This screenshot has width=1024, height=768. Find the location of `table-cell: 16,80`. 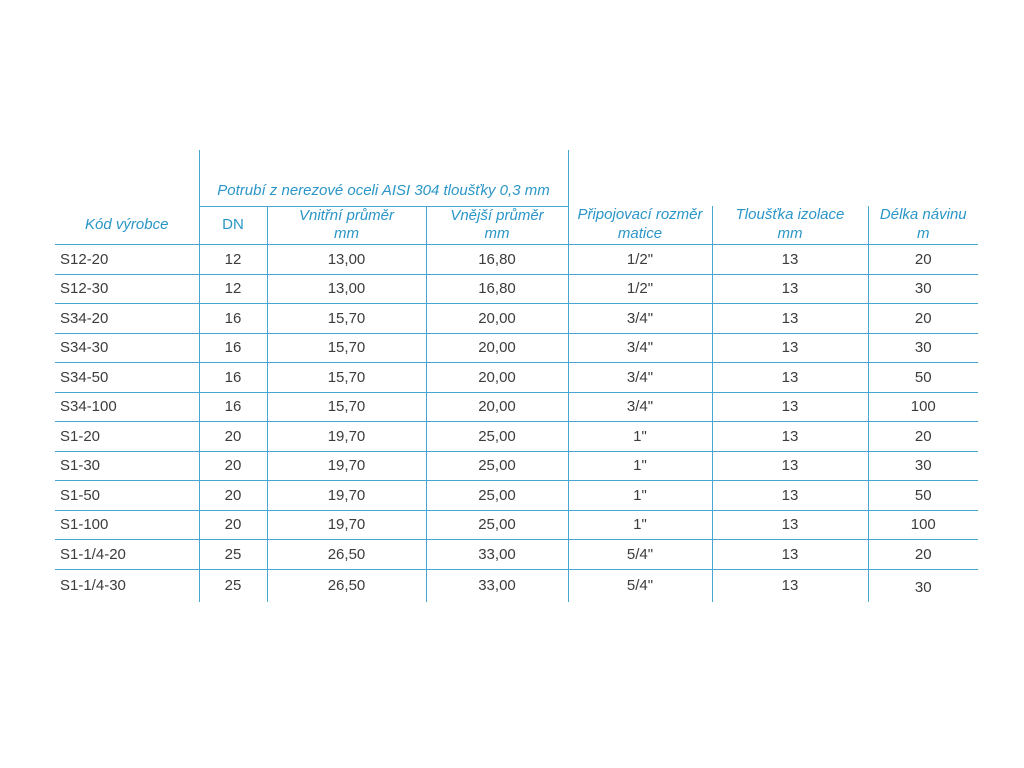

table-cell: 16,80 is located at coordinates (497, 259).